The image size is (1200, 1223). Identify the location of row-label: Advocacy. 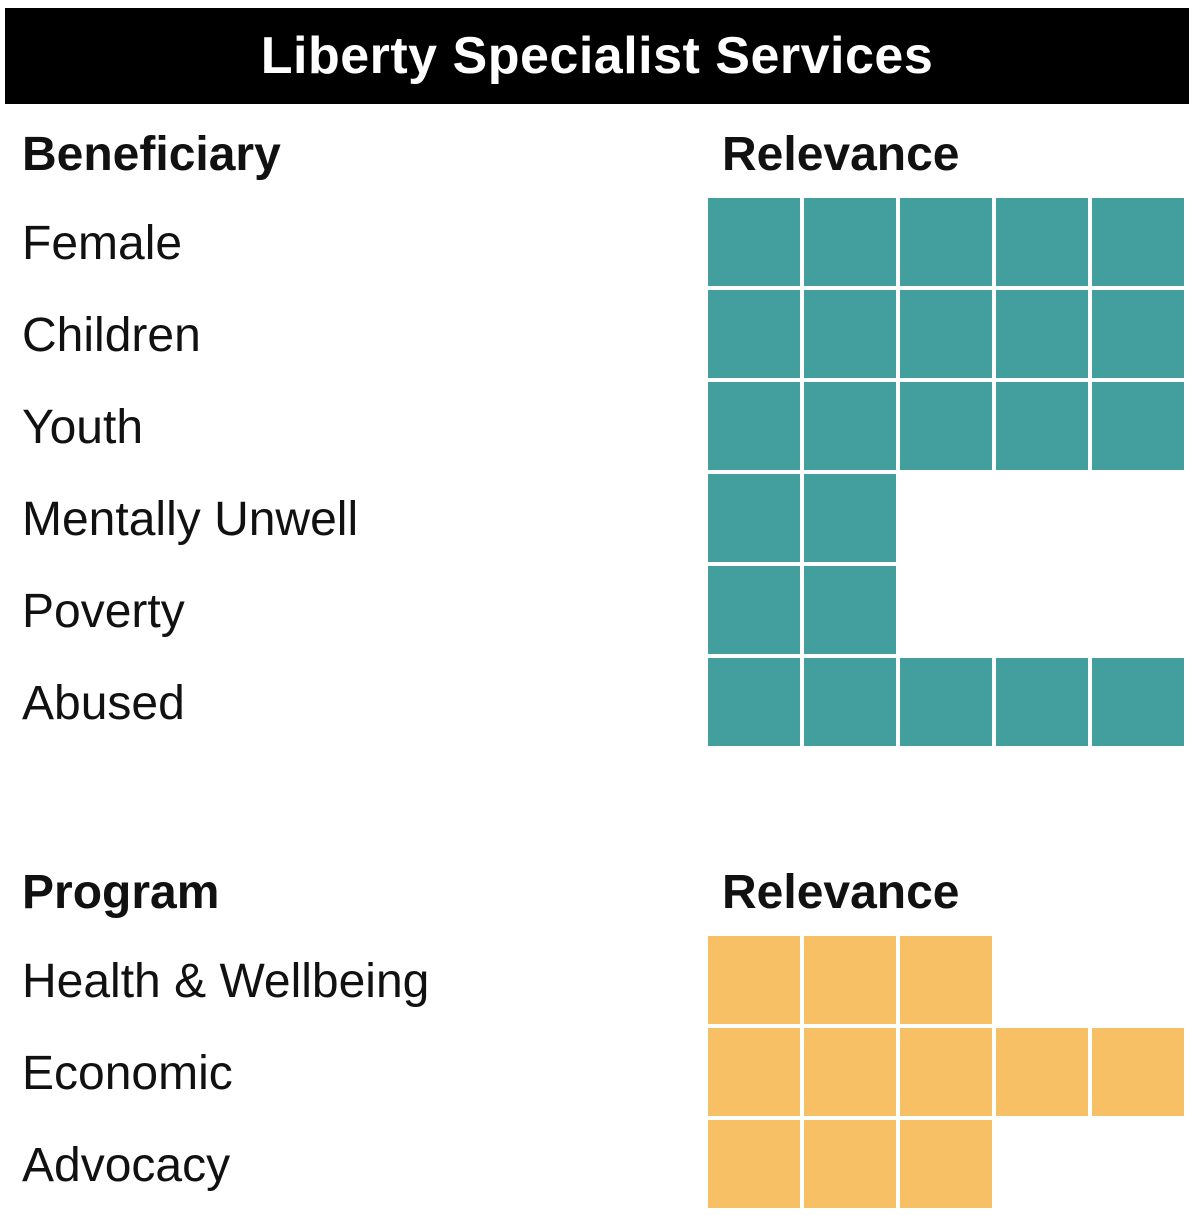
(126, 1165).